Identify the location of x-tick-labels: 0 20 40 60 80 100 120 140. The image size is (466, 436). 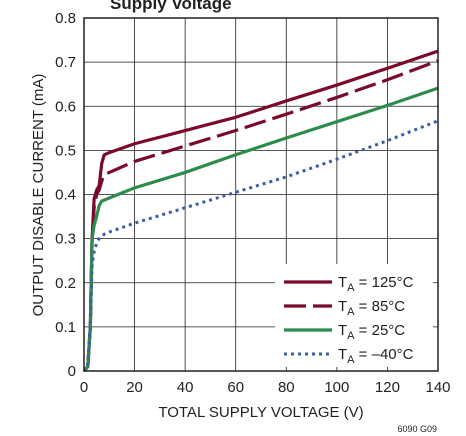
(265, 387).